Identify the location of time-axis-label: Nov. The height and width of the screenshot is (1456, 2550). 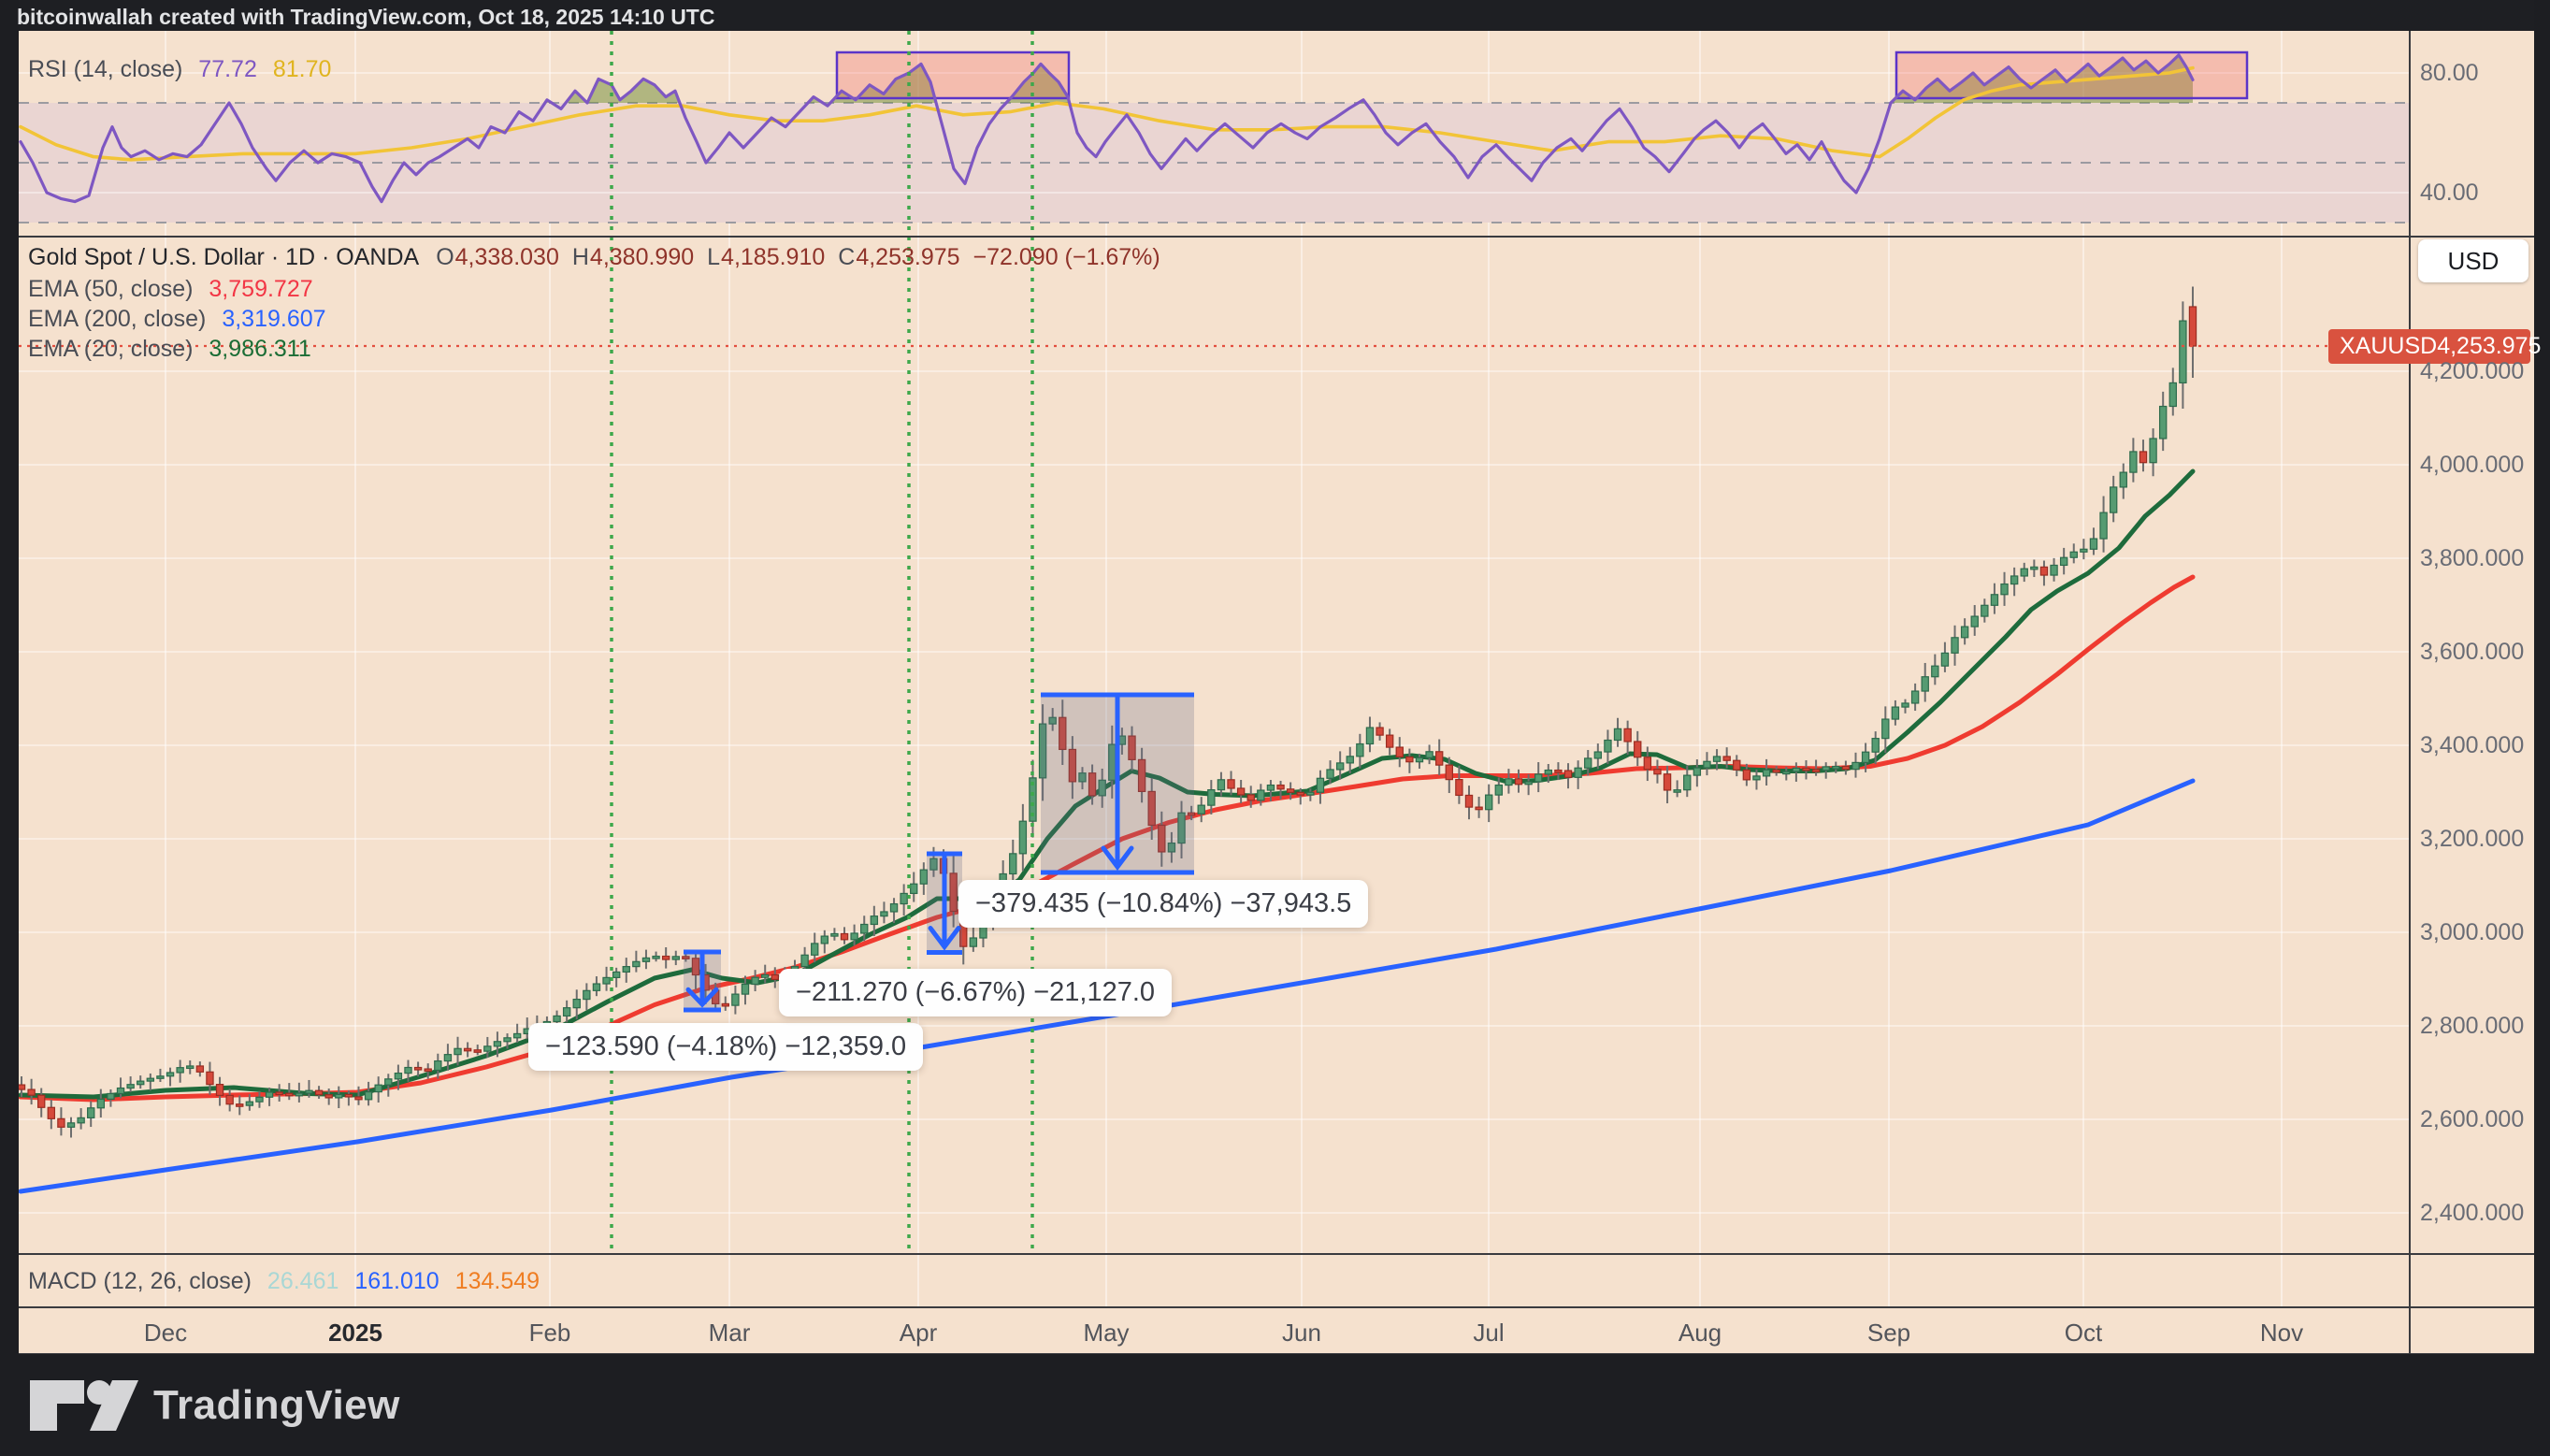
(2281, 1333).